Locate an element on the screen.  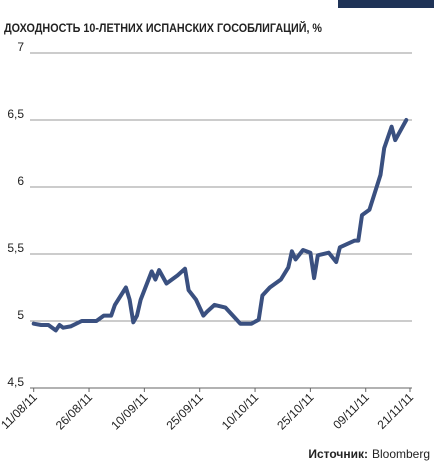
x-tick-label: 10/10/11 is located at coordinates (240, 411).